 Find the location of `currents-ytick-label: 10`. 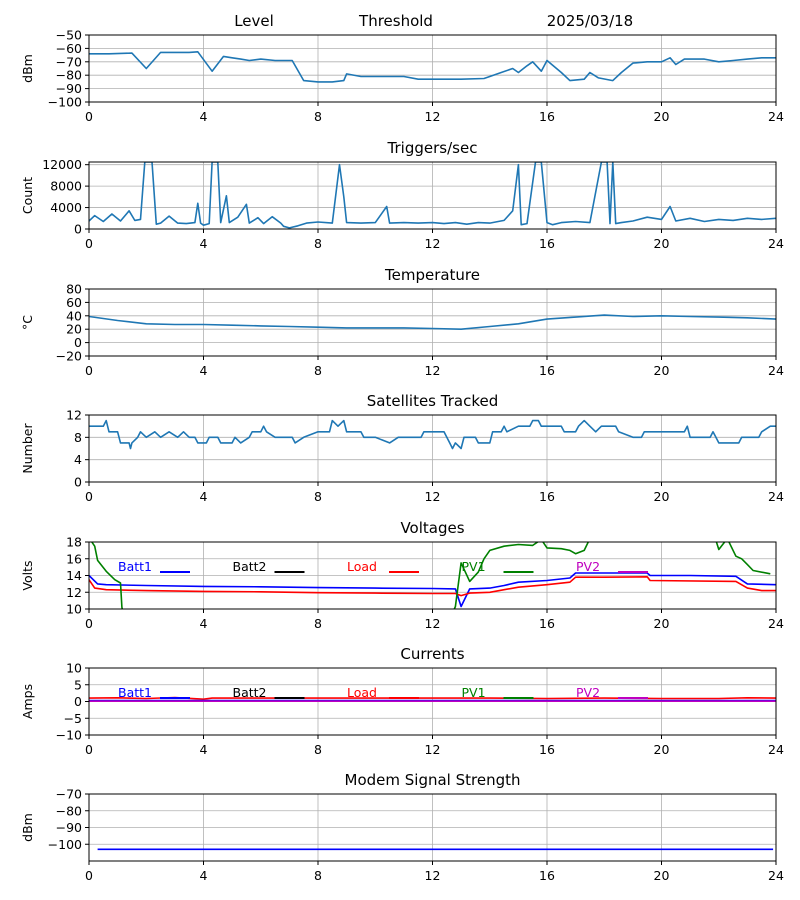

currents-ytick-label: 10 is located at coordinates (74, 668).